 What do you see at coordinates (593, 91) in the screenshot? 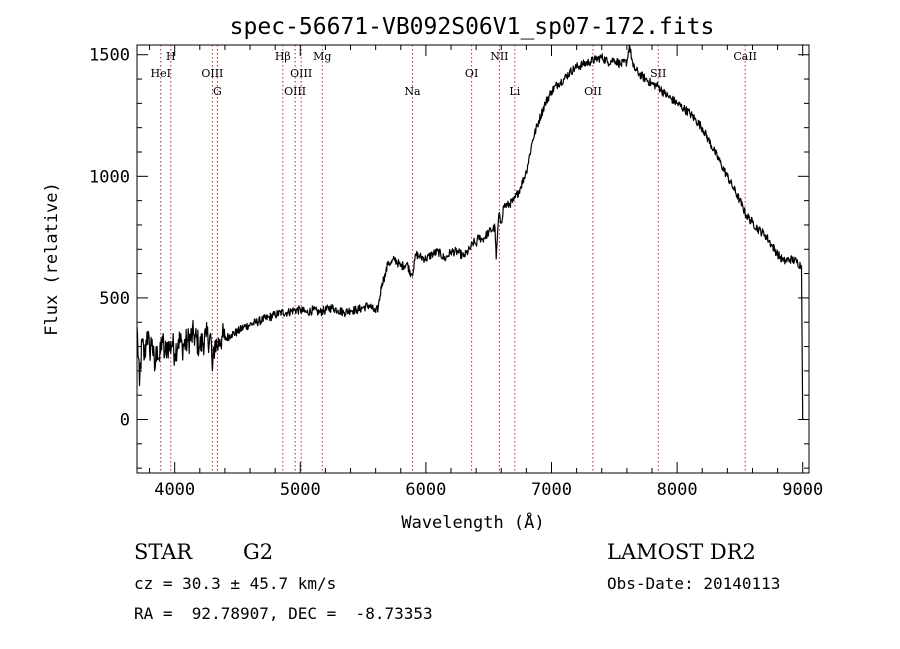
I see `spectral-line-label: OII` at bounding box center [593, 91].